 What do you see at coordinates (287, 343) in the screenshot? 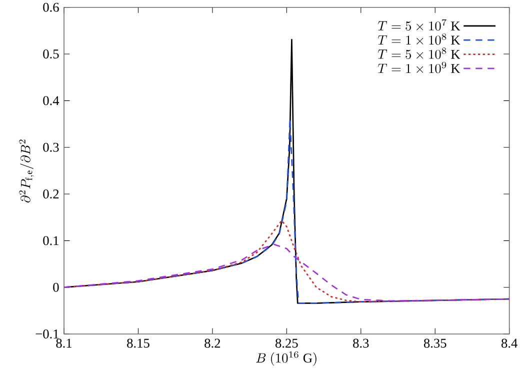
I see `x-tick-label: 8.25` at bounding box center [287, 343].